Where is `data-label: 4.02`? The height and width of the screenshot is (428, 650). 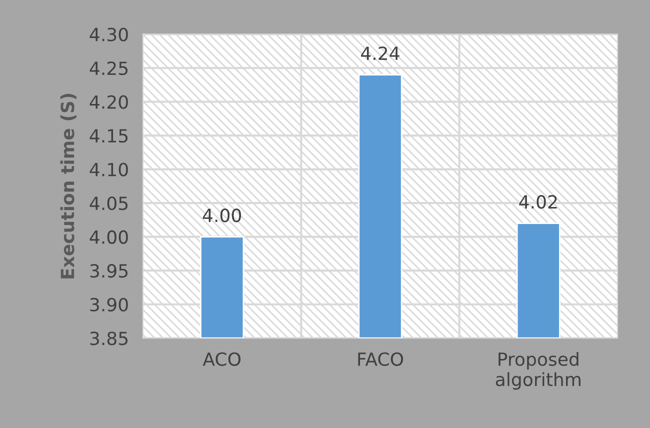 data-label: 4.02 is located at coordinates (538, 202).